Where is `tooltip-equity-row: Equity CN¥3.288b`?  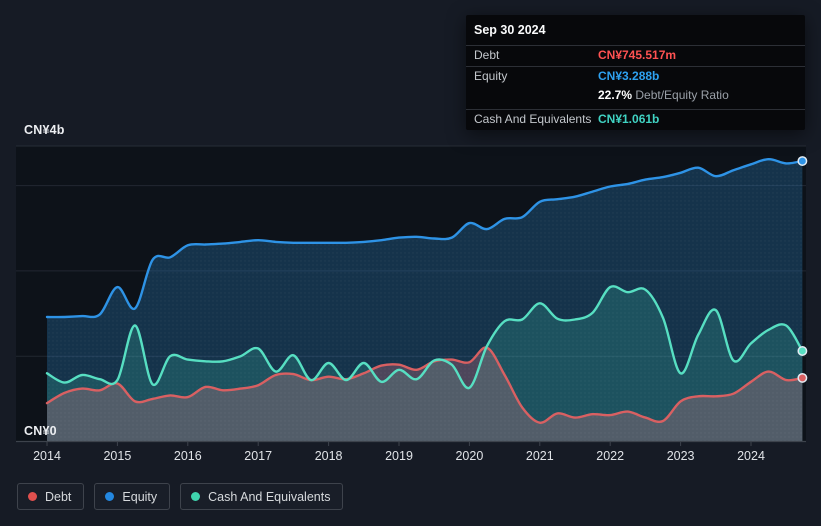 tooltip-equity-row: Equity CN¥3.288b is located at coordinates (635, 76).